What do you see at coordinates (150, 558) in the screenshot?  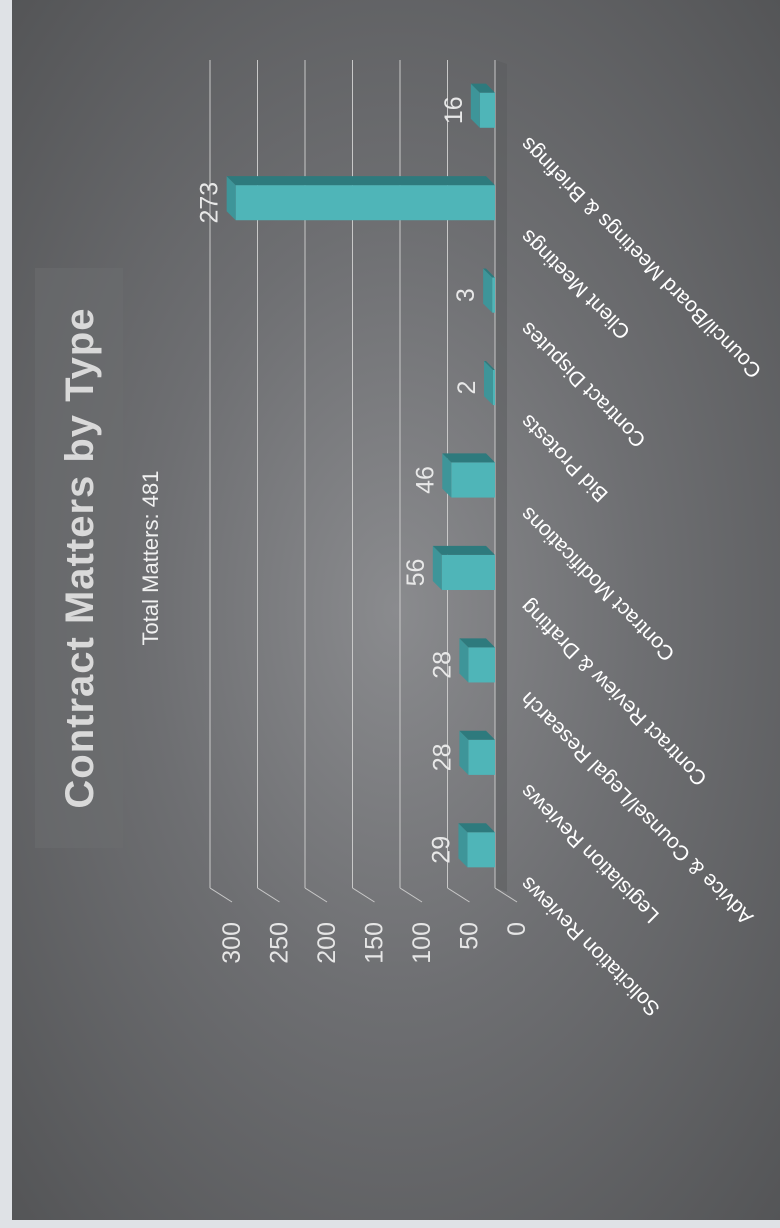 I see `chart-subtitle: Total Matters: 481` at bounding box center [150, 558].